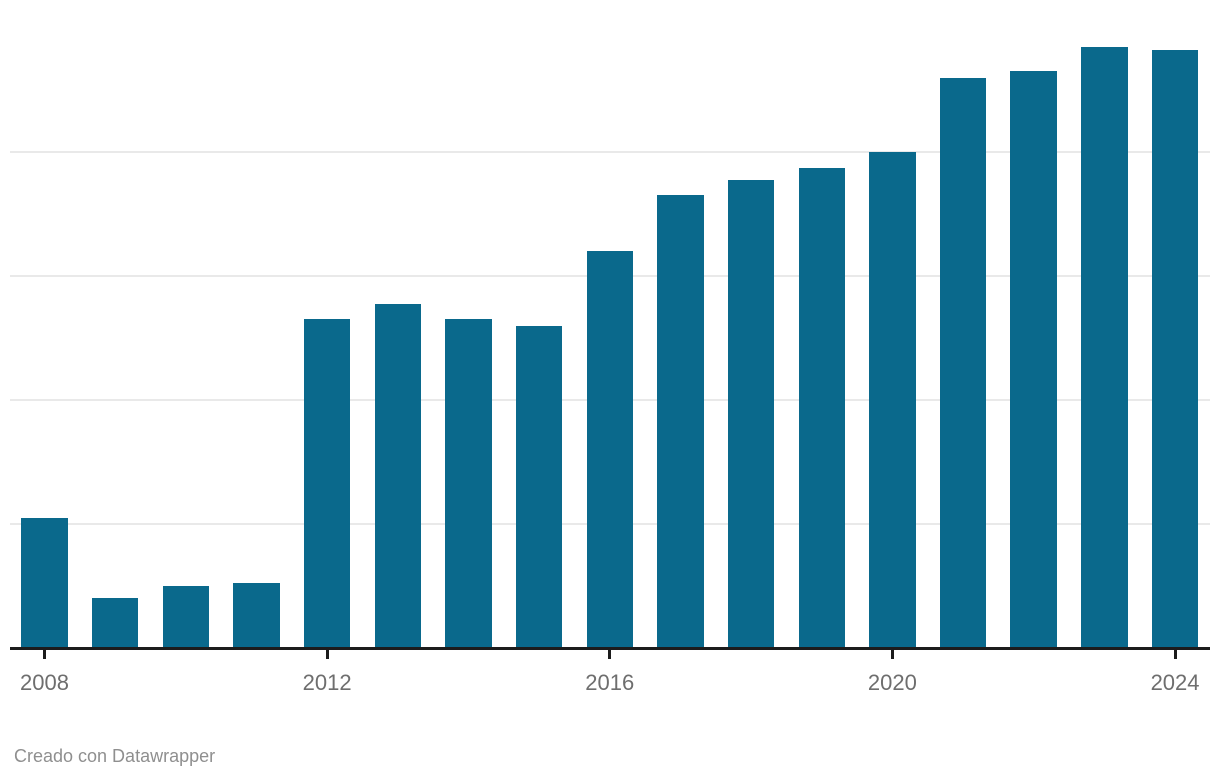 The width and height of the screenshot is (1220, 780). I want to click on bar-2014, so click(468, 483).